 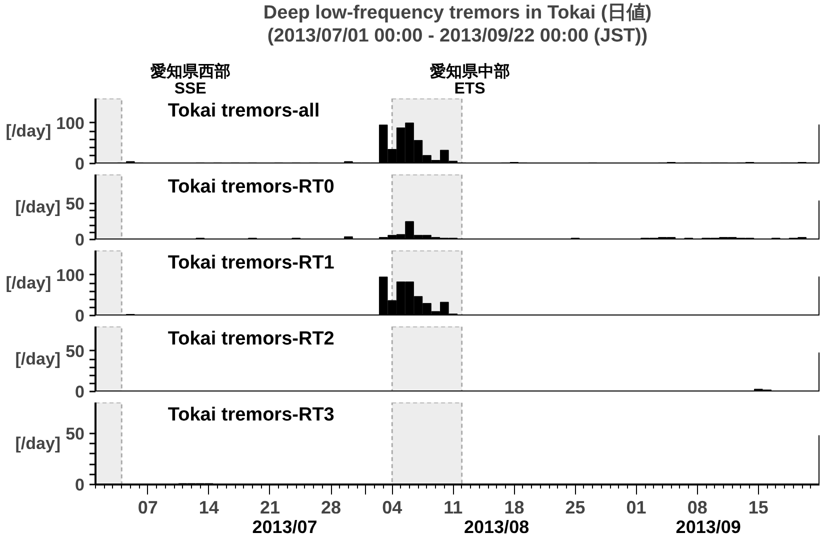 I want to click on x-tick-label: 04, so click(x=392, y=508).